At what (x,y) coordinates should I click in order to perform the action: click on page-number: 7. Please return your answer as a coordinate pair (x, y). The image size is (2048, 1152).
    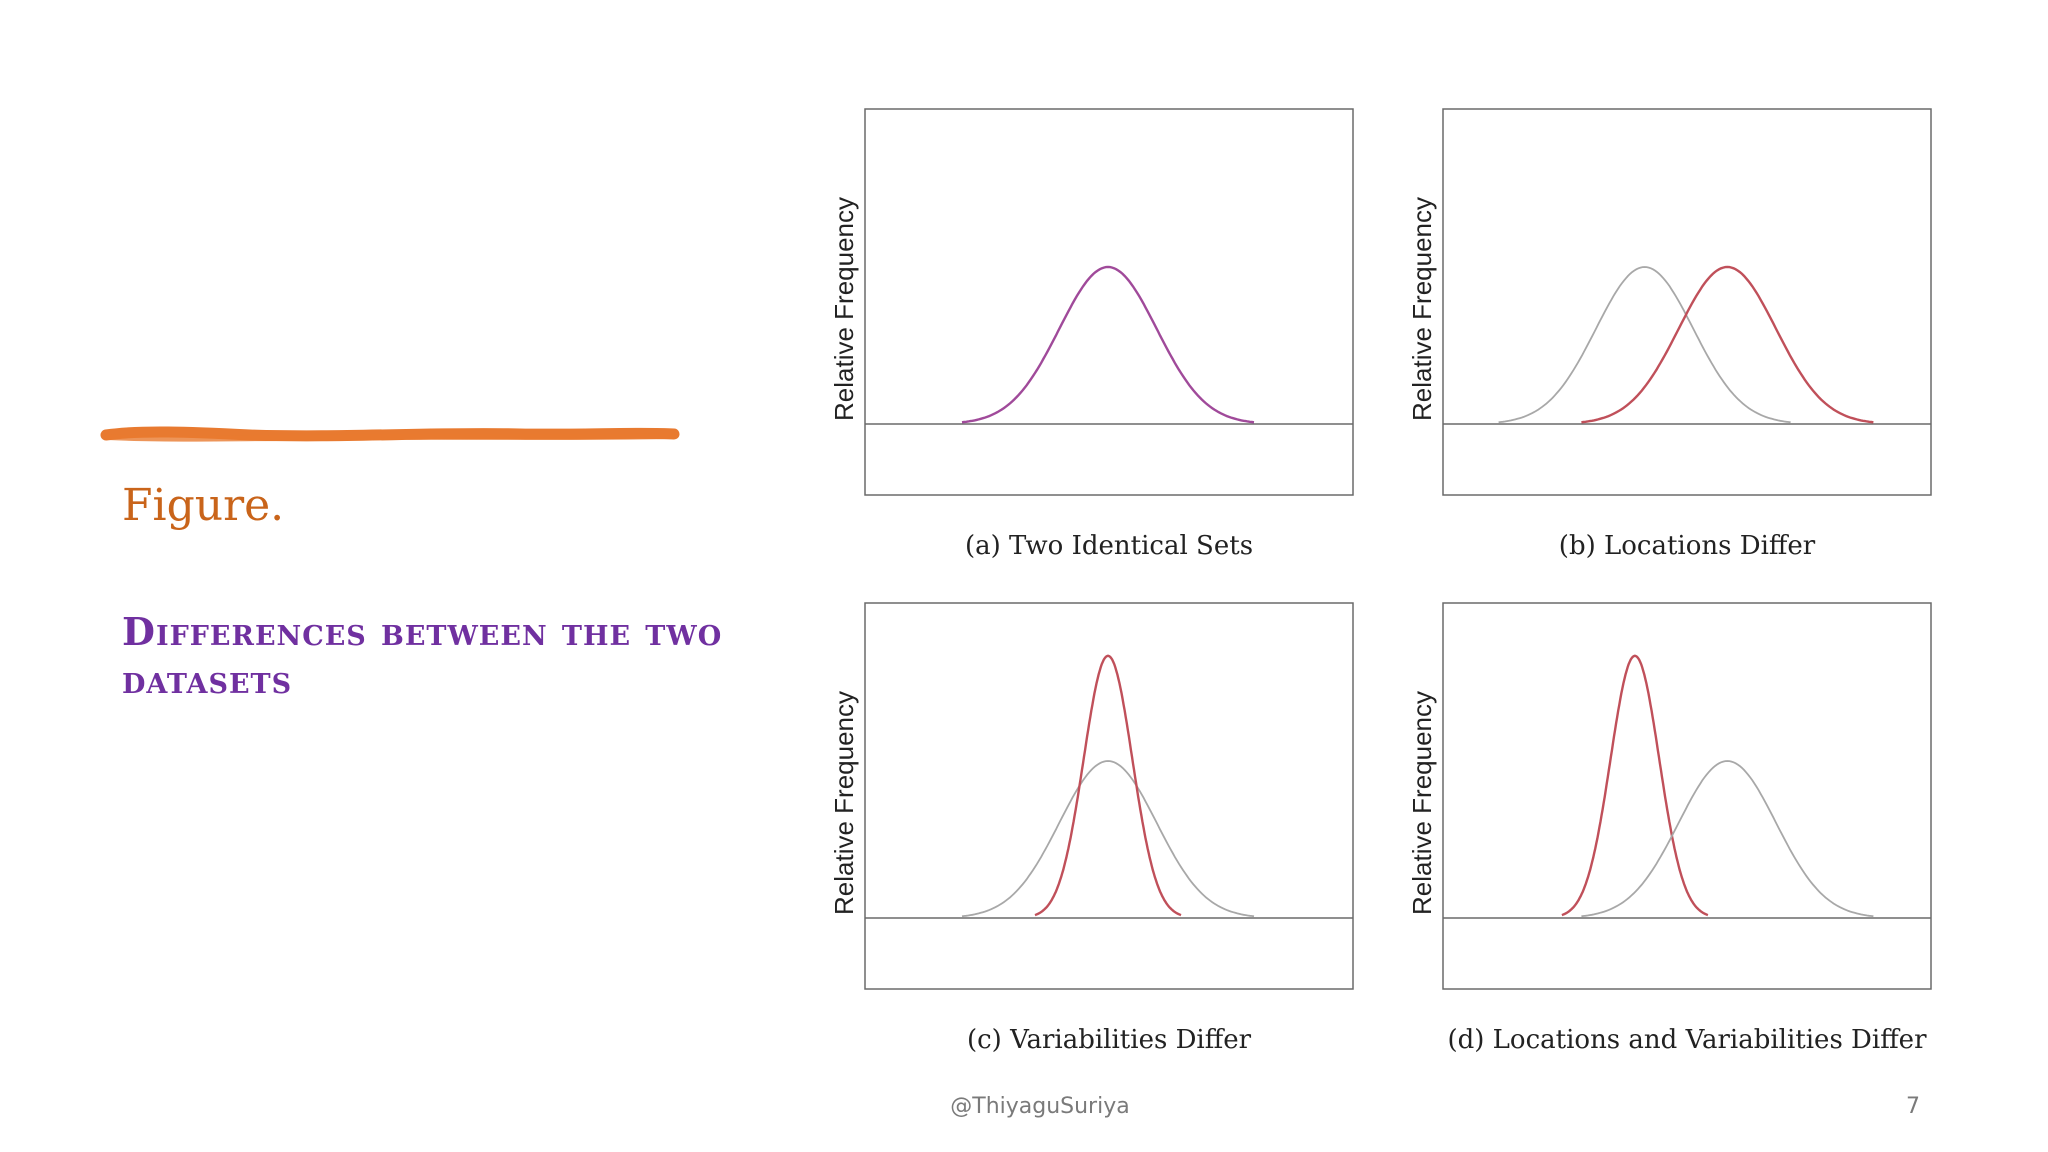
    Looking at the image, I should click on (1913, 1106).